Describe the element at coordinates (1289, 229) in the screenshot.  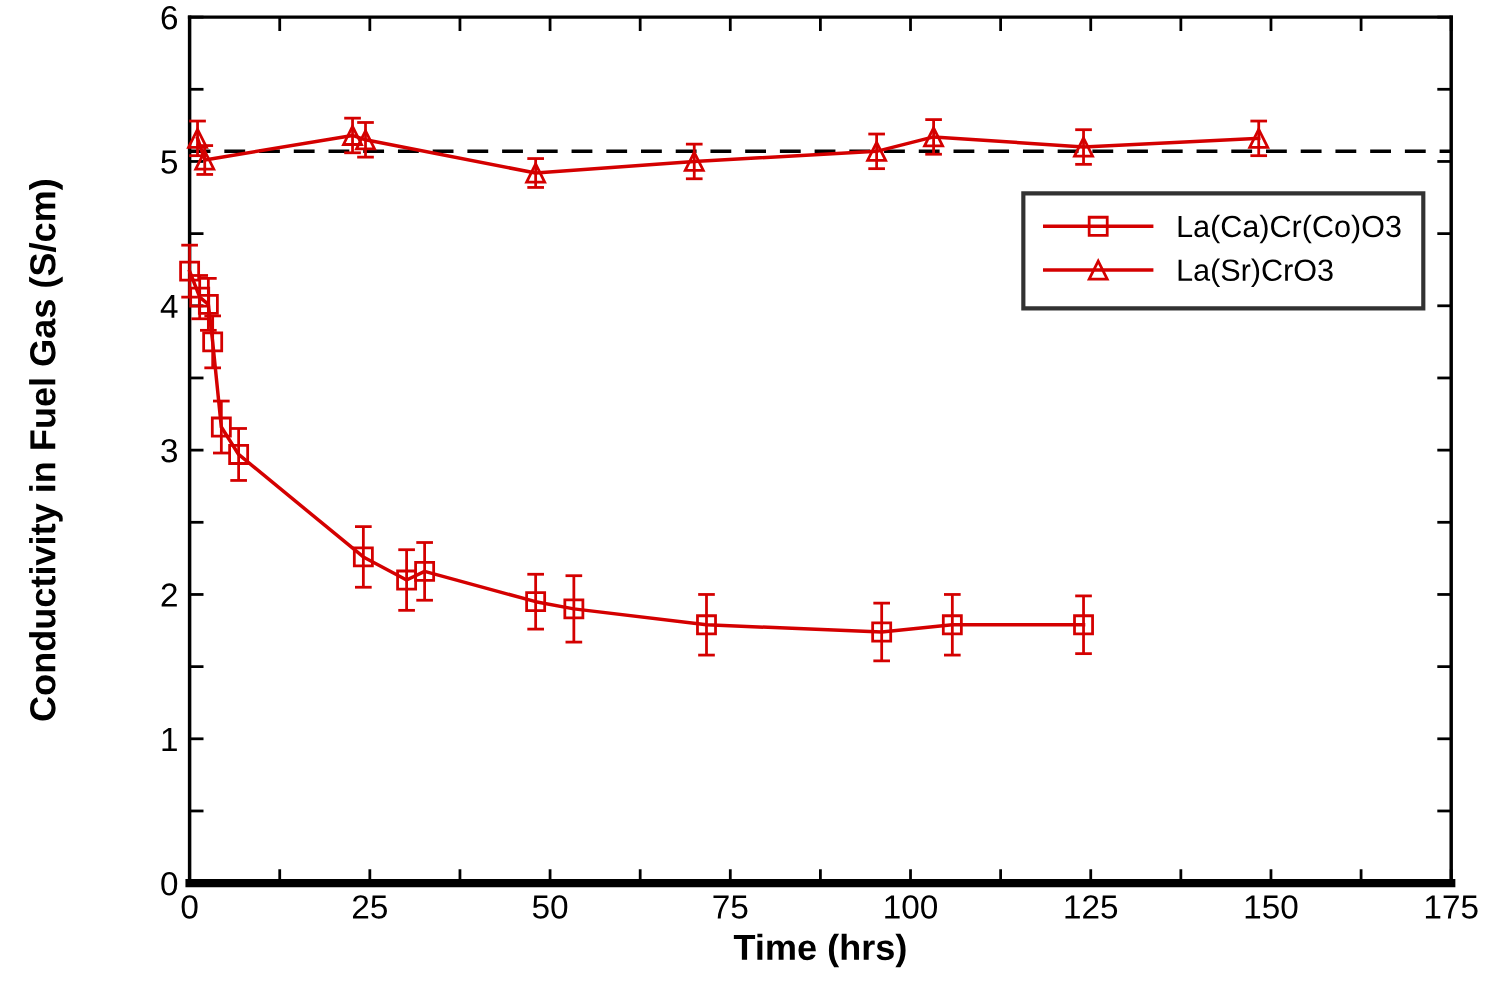
I see `legend-label: La(Ca)Cr(Co)O3` at that location.